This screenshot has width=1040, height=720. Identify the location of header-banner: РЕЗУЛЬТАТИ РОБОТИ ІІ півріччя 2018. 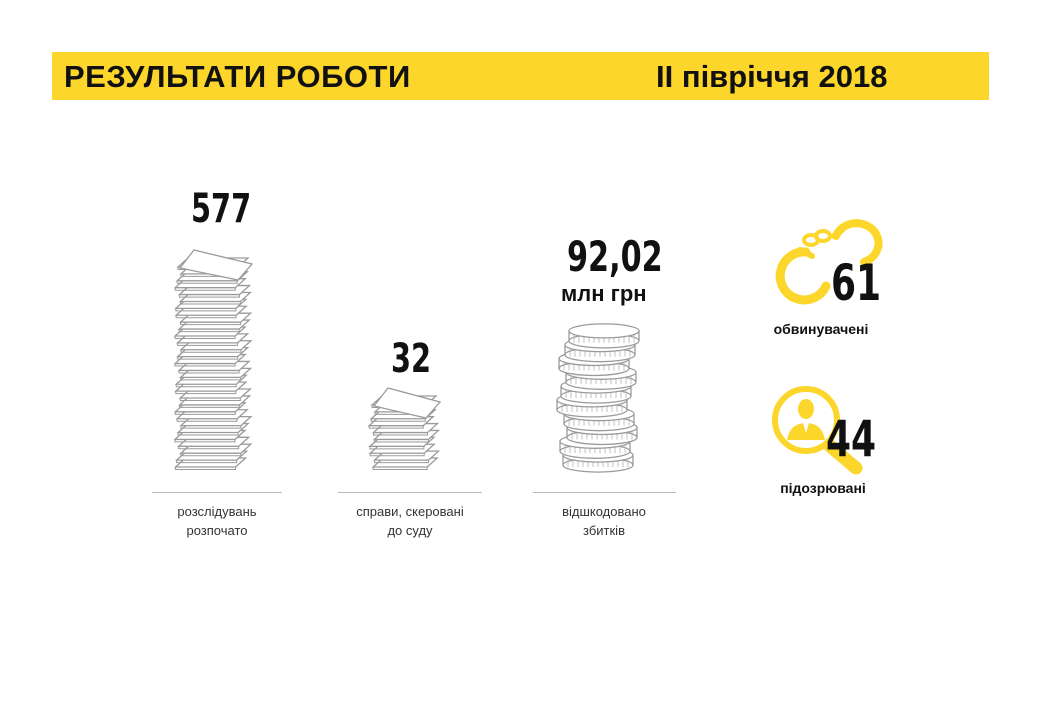
(520, 76).